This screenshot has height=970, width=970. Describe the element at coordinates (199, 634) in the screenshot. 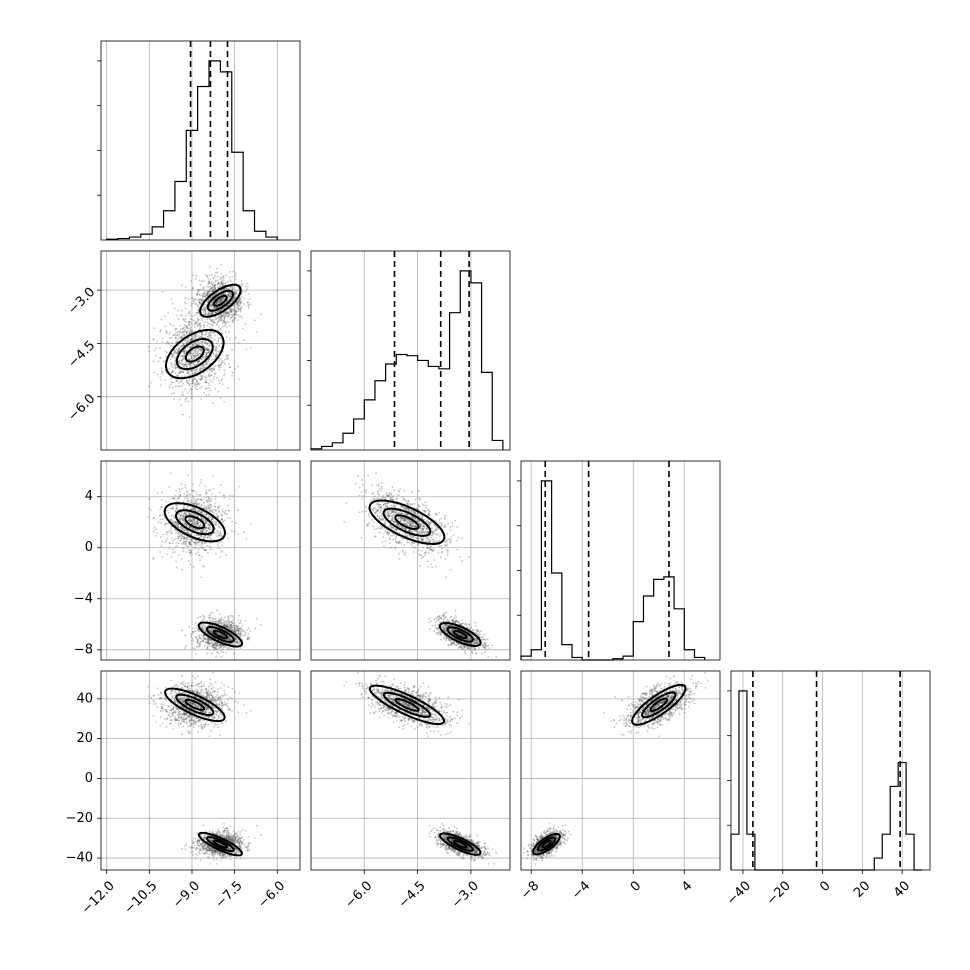

I see `point-2014` at that location.